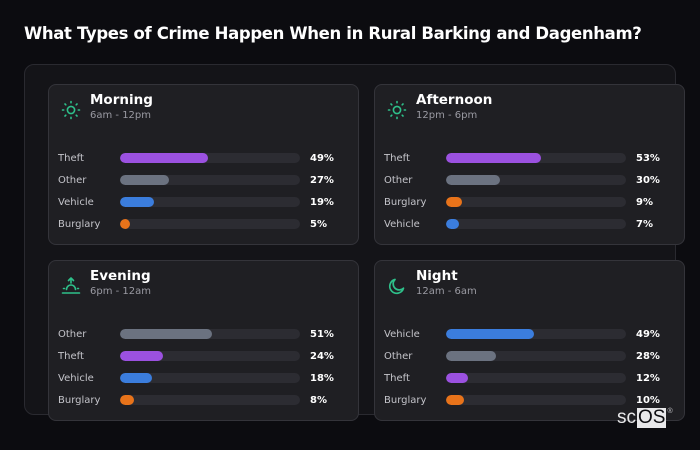 This screenshot has width=700, height=450. Describe the element at coordinates (121, 115) in the screenshot. I see `card-time-range: 6am - 12pm` at that location.